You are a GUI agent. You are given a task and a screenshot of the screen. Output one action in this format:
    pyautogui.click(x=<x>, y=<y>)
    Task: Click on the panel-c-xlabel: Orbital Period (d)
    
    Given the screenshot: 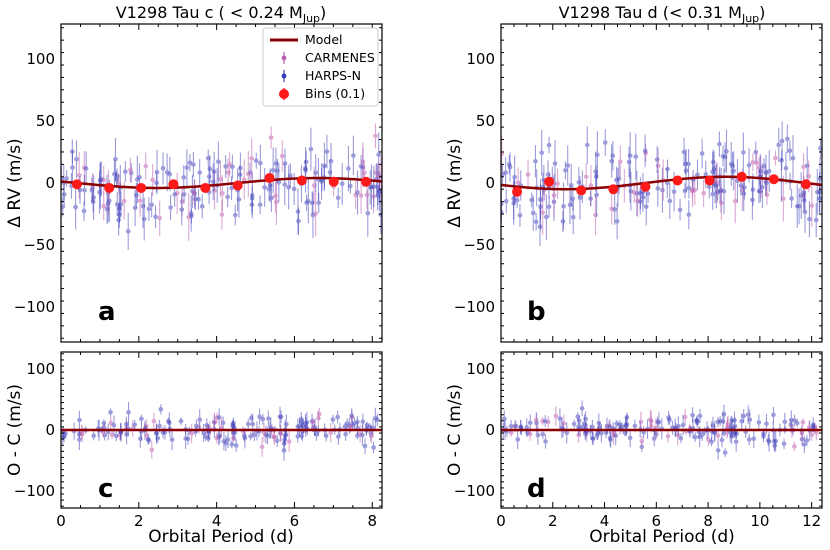 What is the action you would take?
    pyautogui.click(x=221, y=537)
    